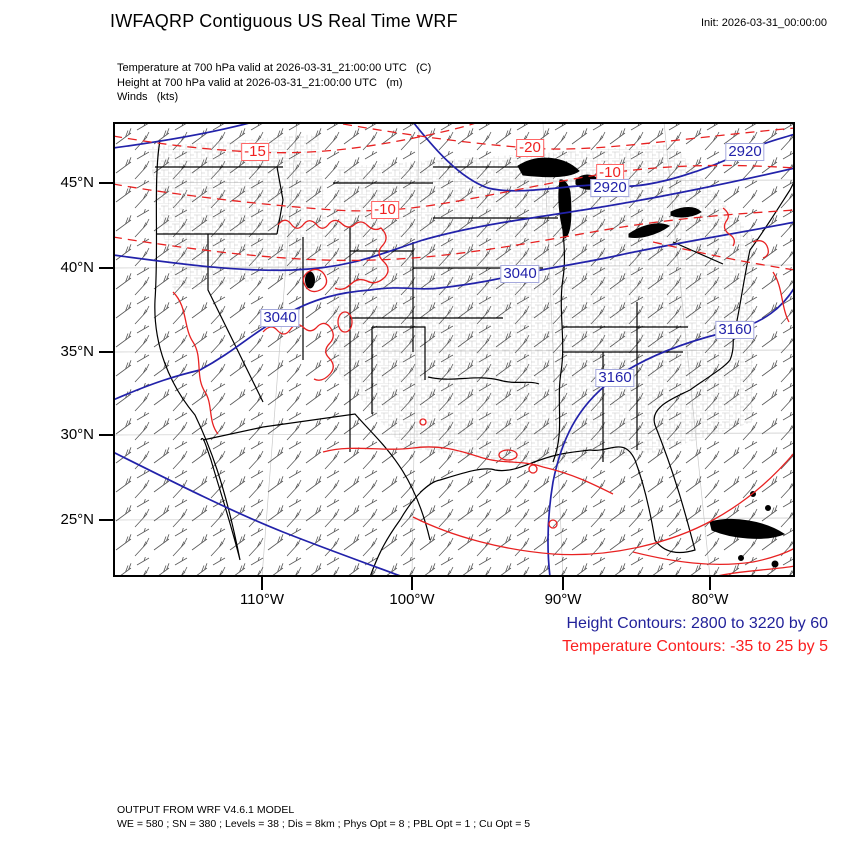 The width and height of the screenshot is (850, 850). What do you see at coordinates (77, 519) in the screenshot?
I see `lat-label-25n: 25°N` at bounding box center [77, 519].